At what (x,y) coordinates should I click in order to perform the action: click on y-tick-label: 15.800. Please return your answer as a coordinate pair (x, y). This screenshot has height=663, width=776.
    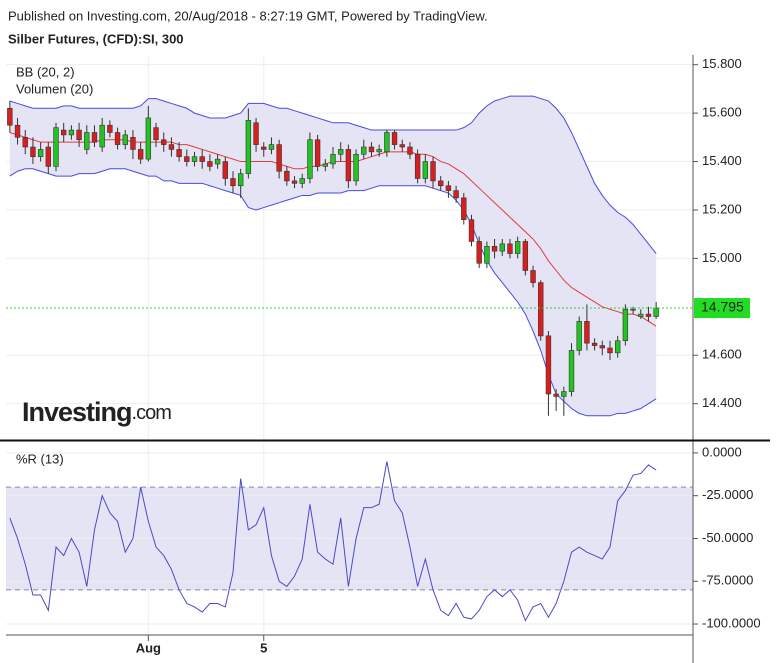
    Looking at the image, I should click on (722, 63).